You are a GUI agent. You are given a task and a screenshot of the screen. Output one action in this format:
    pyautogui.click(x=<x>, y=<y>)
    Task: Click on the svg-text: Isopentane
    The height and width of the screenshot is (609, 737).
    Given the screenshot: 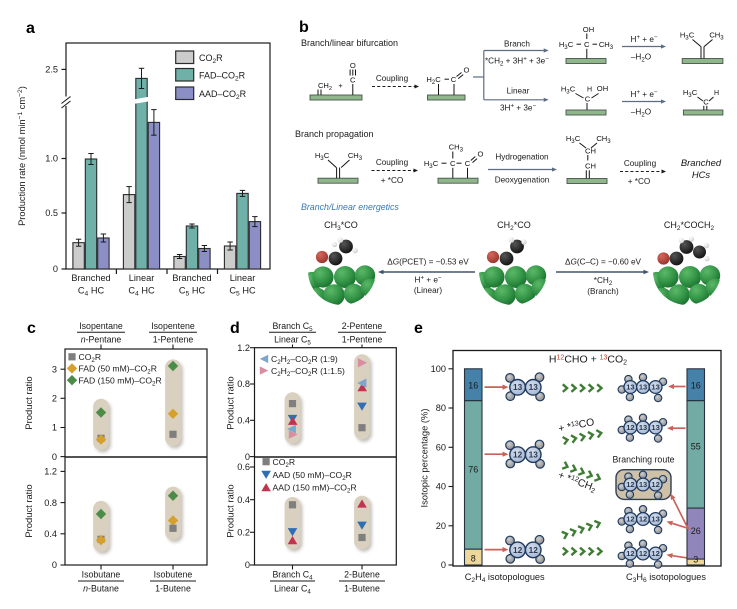 What is the action you would take?
    pyautogui.click(x=101, y=326)
    